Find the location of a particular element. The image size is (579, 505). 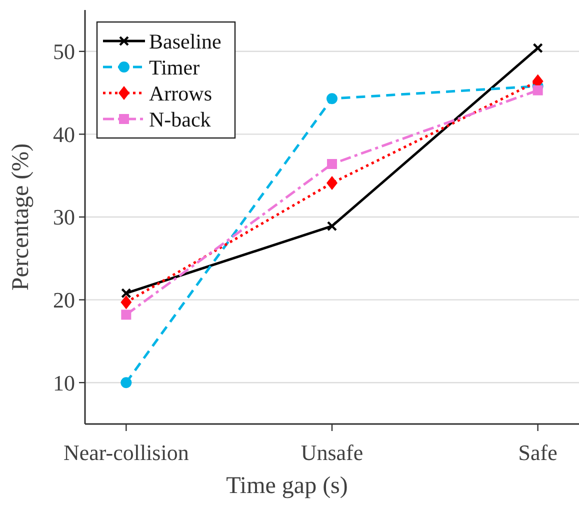

x-tick-label: Near-collision is located at coordinates (126, 452).